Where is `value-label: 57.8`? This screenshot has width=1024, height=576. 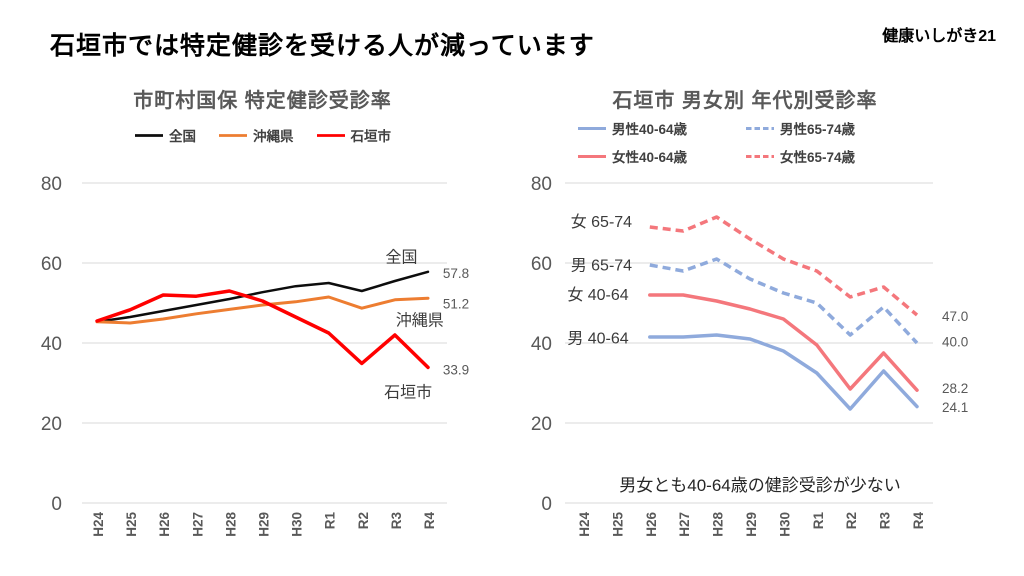 value-label: 57.8 is located at coordinates (456, 273).